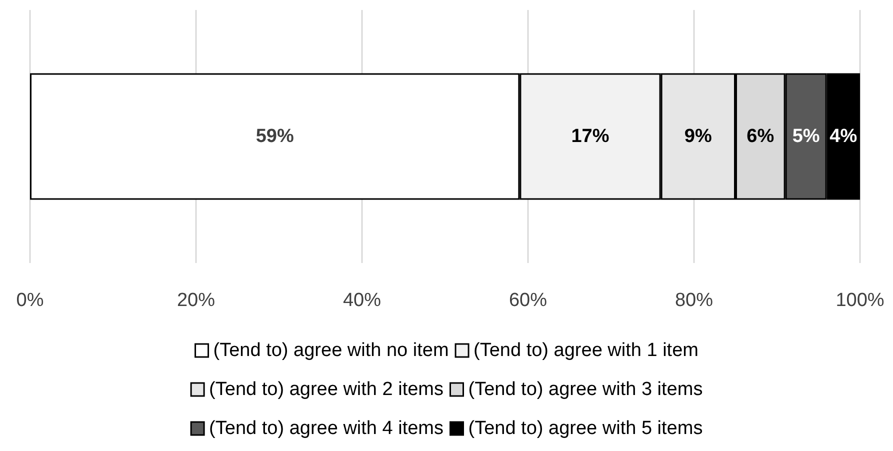  What do you see at coordinates (326, 428) in the screenshot?
I see `legend-label: (Tend to) agree with 4 items` at bounding box center [326, 428].